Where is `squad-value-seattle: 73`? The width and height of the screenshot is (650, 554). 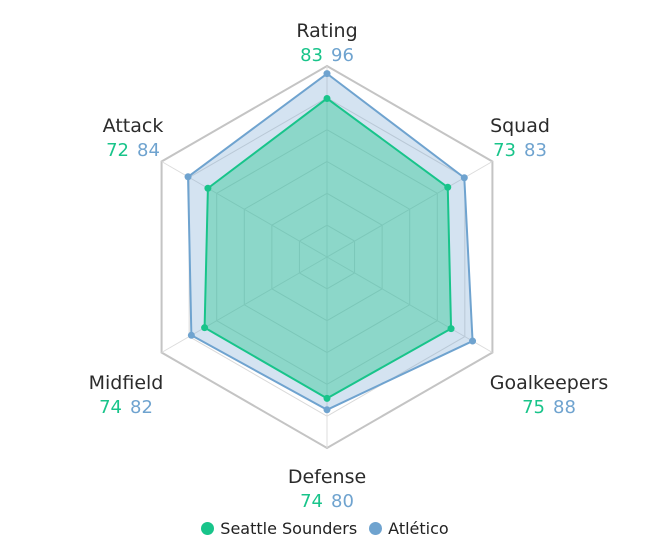 squad-value-seattle: 73 is located at coordinates (504, 150).